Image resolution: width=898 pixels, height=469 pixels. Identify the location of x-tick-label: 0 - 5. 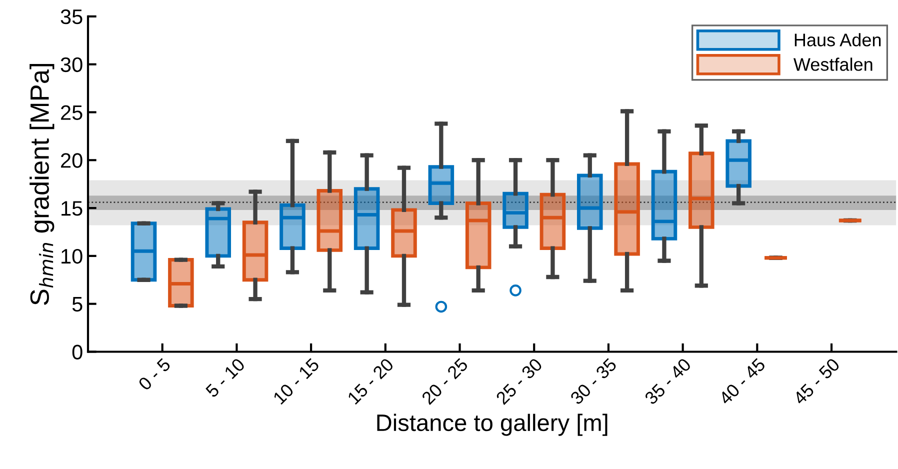
(155, 374).